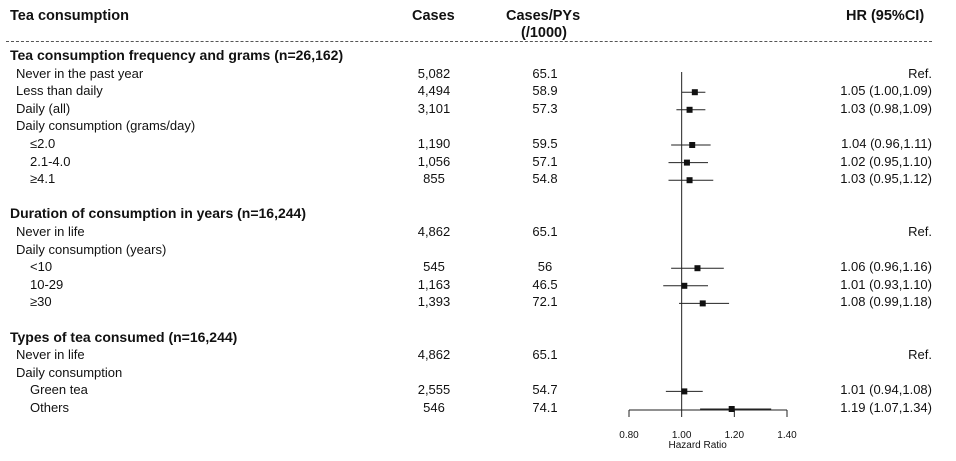 The width and height of the screenshot is (956, 461). What do you see at coordinates (433, 16) in the screenshot?
I see `column-header-cases: Cases` at bounding box center [433, 16].